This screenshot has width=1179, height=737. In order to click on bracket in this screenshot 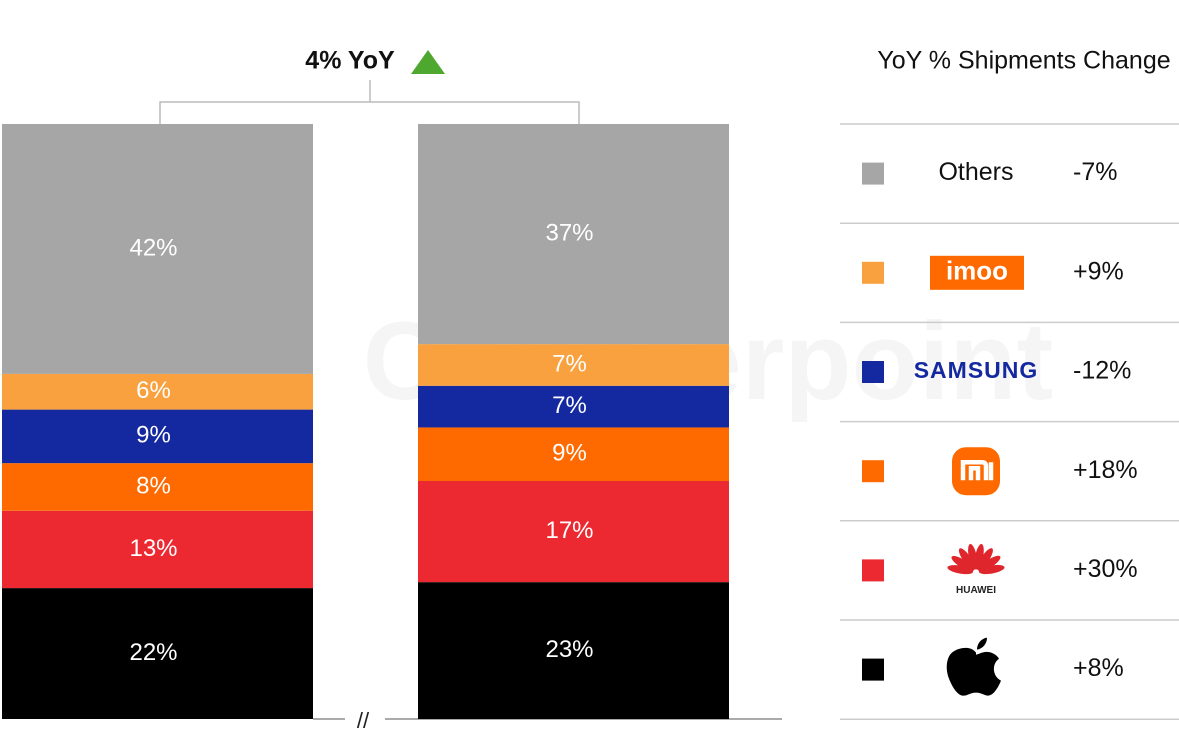, I will do `click(369, 102)`.